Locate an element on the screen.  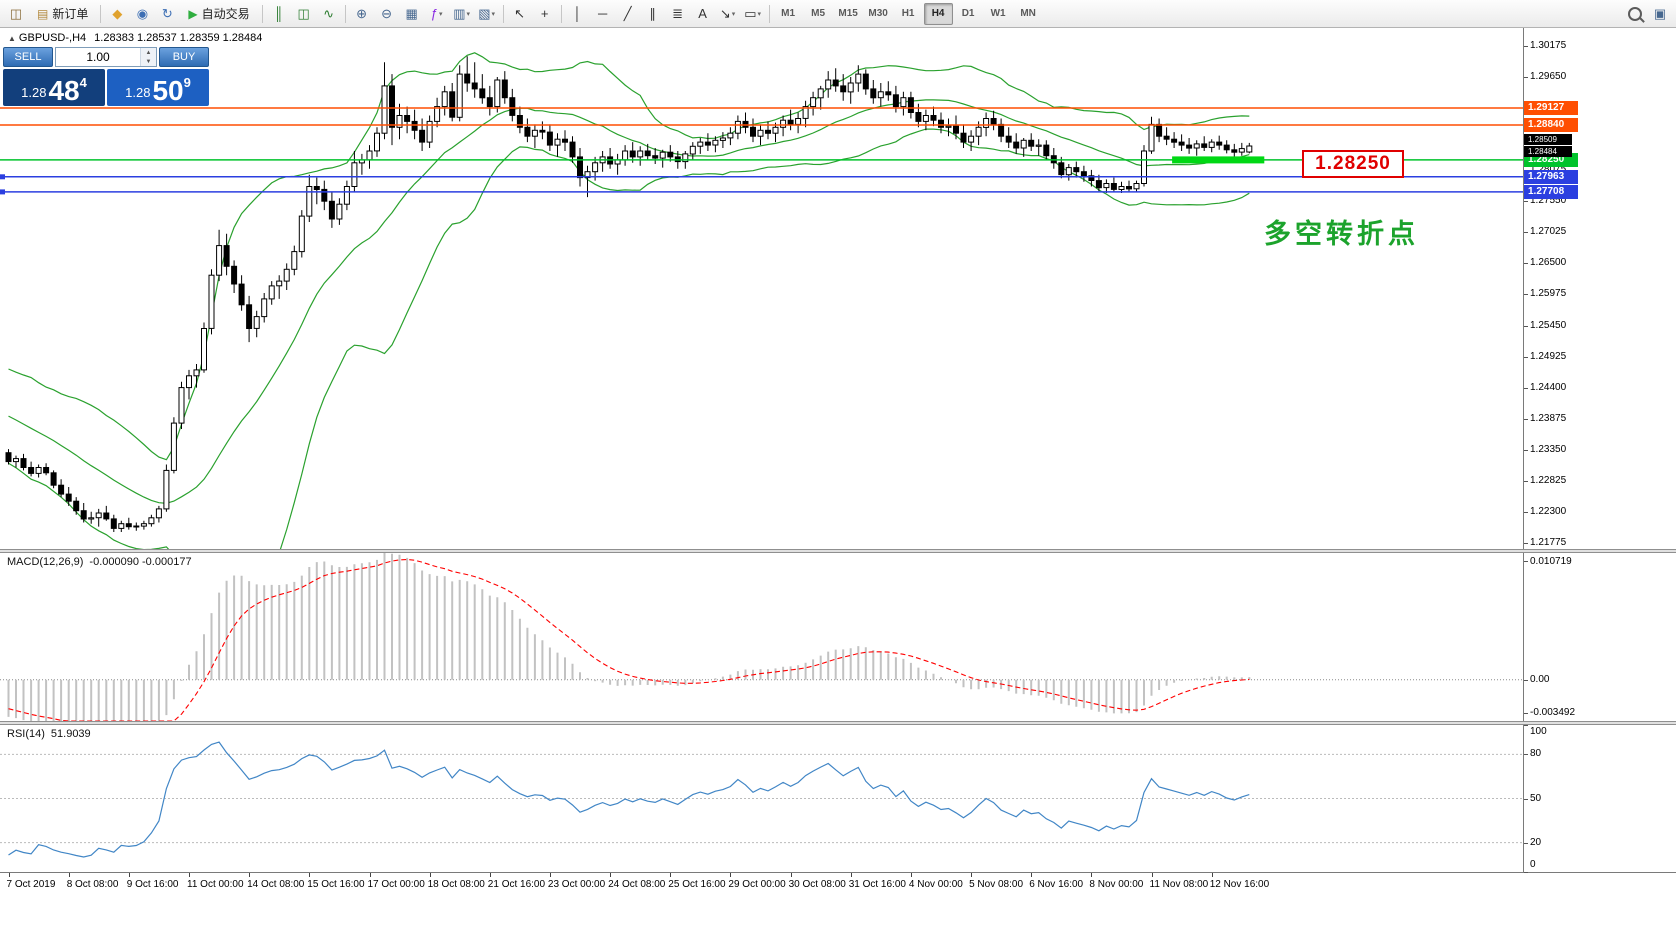
timeframe-h4-button: H4 is located at coordinates (938, 13).